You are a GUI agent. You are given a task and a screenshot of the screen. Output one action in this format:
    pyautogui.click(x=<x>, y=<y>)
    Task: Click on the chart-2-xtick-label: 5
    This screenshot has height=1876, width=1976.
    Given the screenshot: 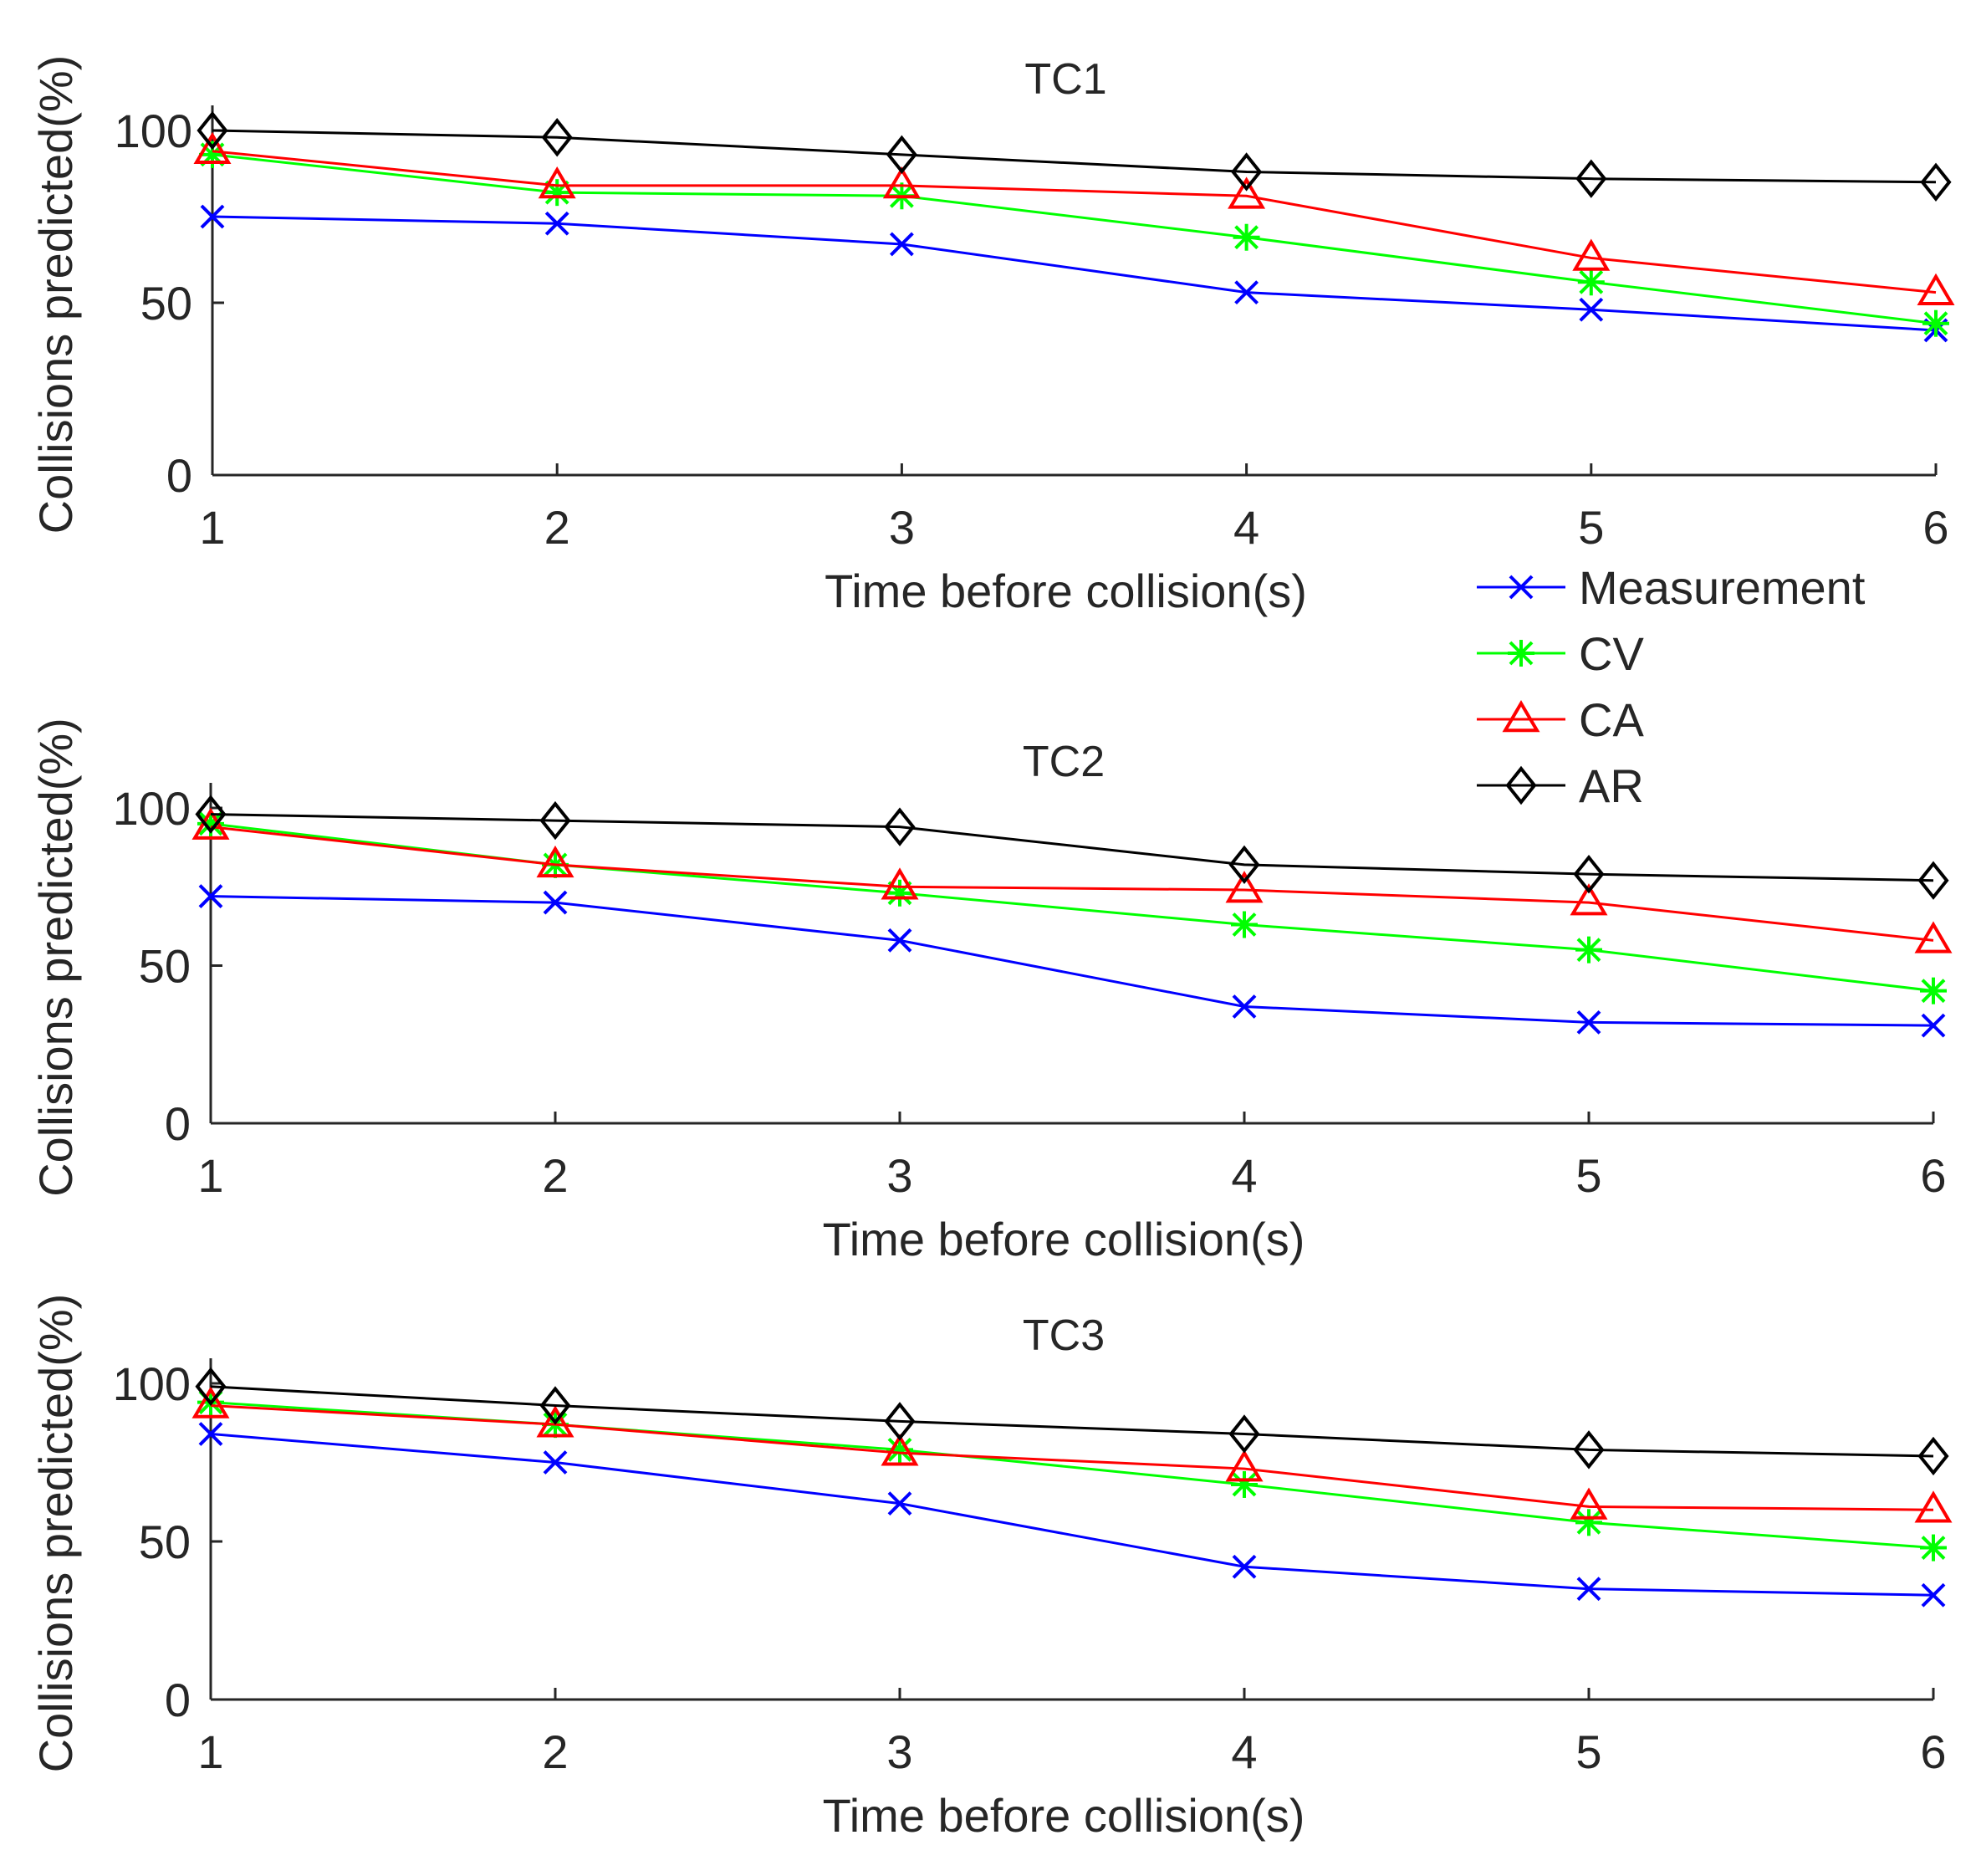 What is the action you would take?
    pyautogui.click(x=1588, y=1175)
    